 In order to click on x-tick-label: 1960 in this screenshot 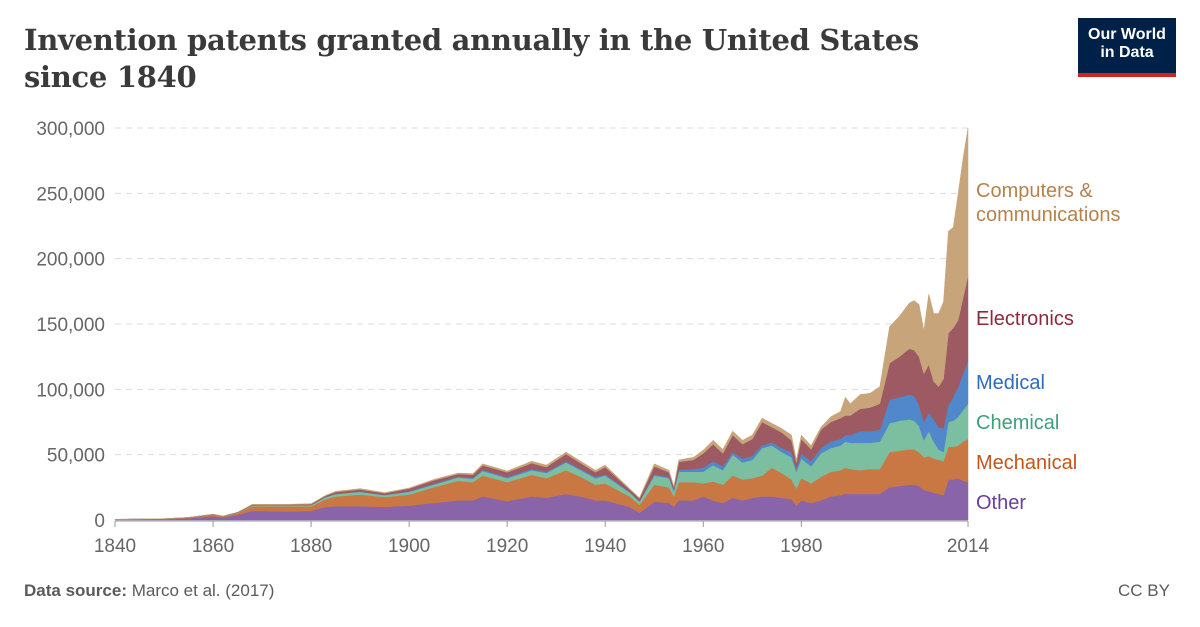, I will do `click(703, 546)`.